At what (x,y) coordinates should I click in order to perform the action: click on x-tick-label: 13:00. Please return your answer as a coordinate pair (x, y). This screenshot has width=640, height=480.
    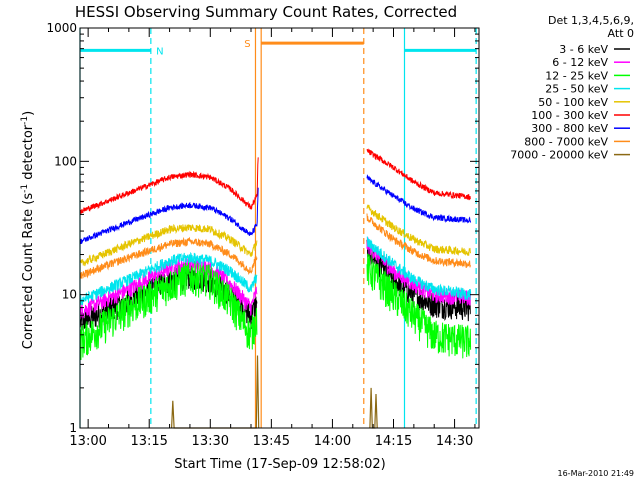
    Looking at the image, I should click on (87, 441).